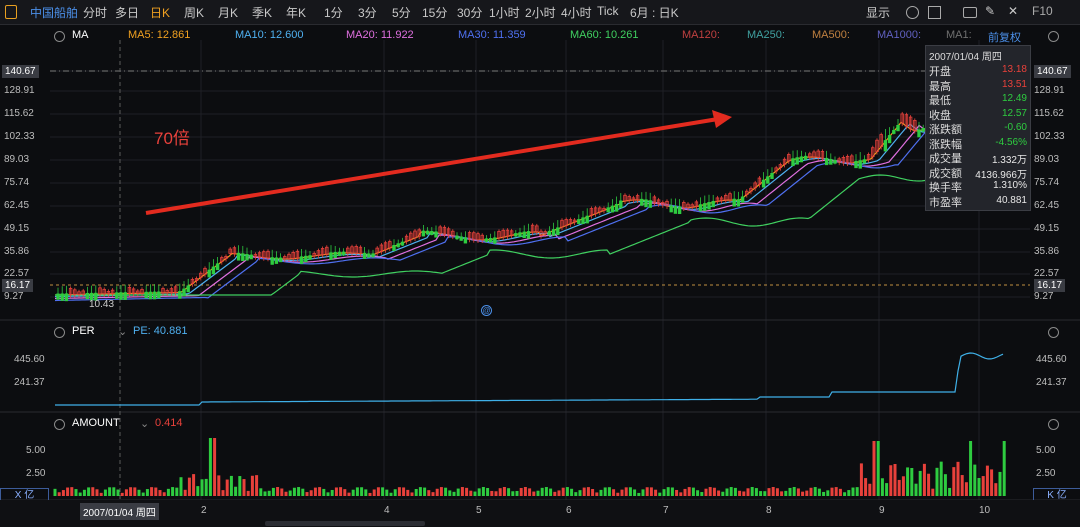 The height and width of the screenshot is (527, 1080). I want to click on period-tab: 月K, so click(228, 13).